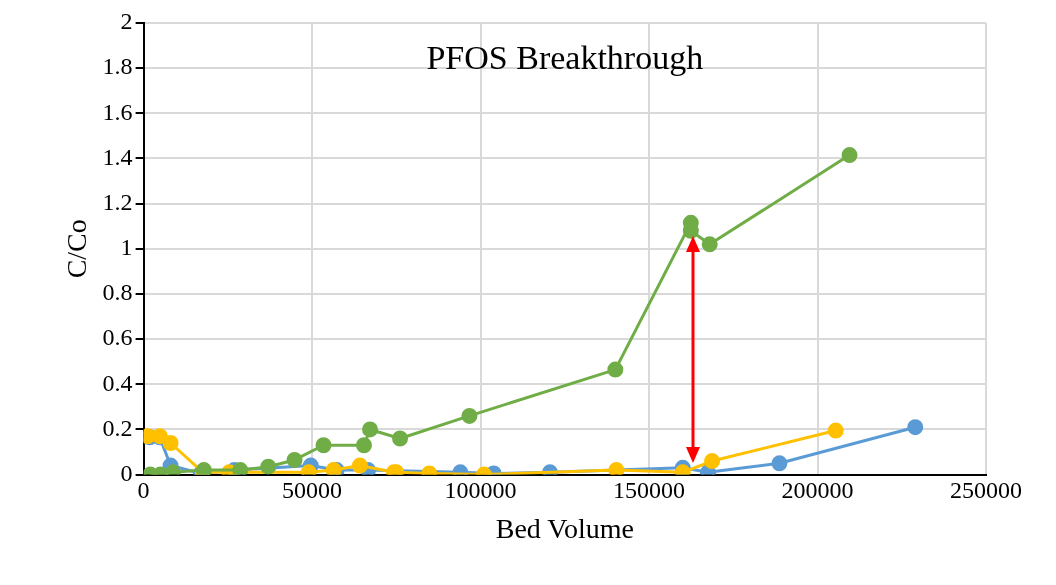 This screenshot has height=585, width=1056. Describe the element at coordinates (564, 528) in the screenshot. I see `x-axis-title: Bed Volume` at that location.